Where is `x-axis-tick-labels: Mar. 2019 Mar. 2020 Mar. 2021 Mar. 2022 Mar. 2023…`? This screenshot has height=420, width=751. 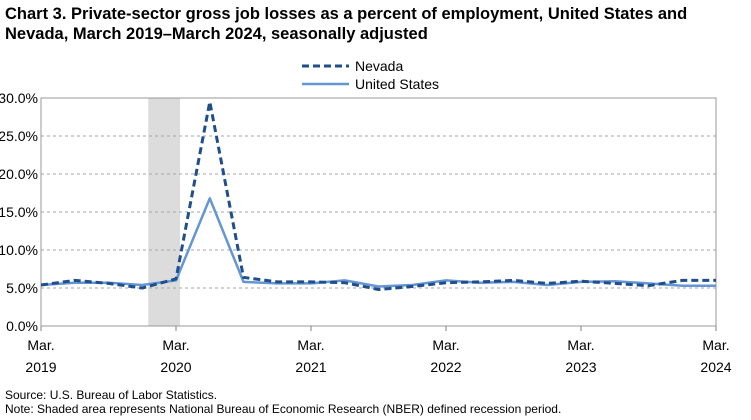
x-axis-tick-labels: Mar. 2019 Mar. 2020 Mar. 2021 Mar. 2022 Mar. 2023… is located at coordinates (378, 350).